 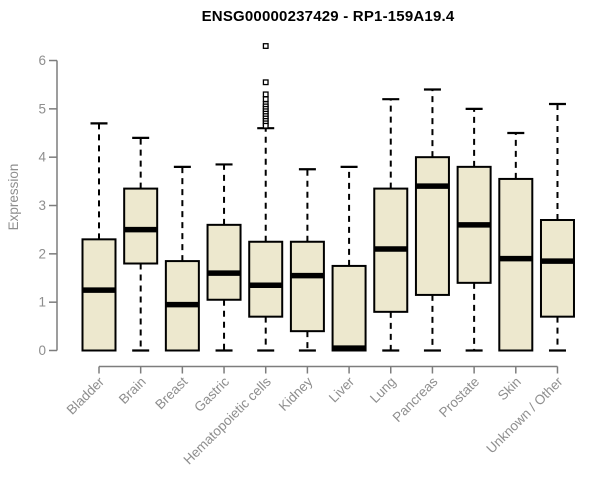 What do you see at coordinates (383, 390) in the screenshot?
I see `x-category-label: Lung` at bounding box center [383, 390].